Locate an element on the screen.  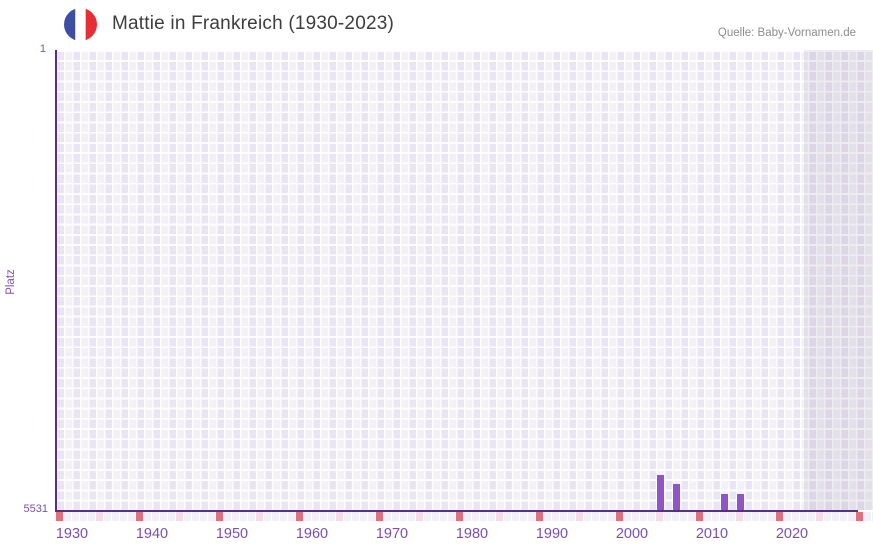
source-credit: Quelle: Baby-Vornamen.de is located at coordinates (786, 33).